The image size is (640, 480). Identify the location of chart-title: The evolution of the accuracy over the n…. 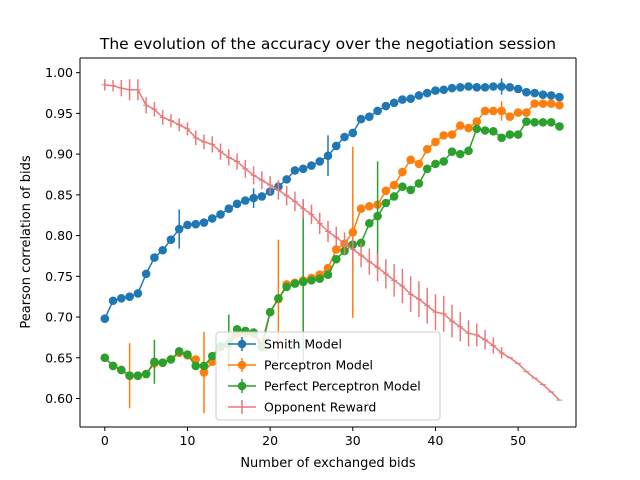
(327, 44).